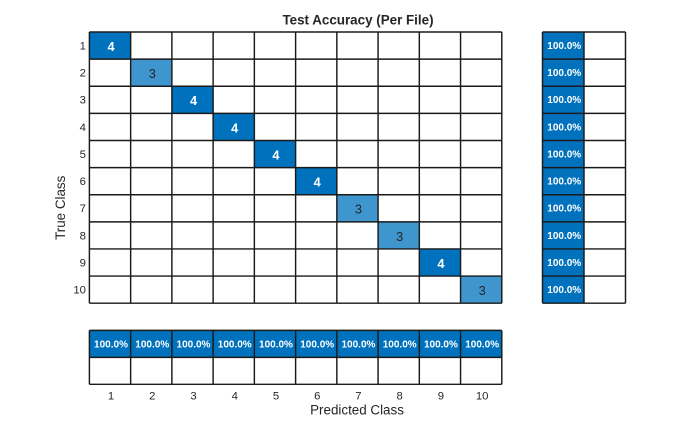  What do you see at coordinates (357, 20) in the screenshot?
I see `svg-text: Test Accuracy (Per File)` at bounding box center [357, 20].